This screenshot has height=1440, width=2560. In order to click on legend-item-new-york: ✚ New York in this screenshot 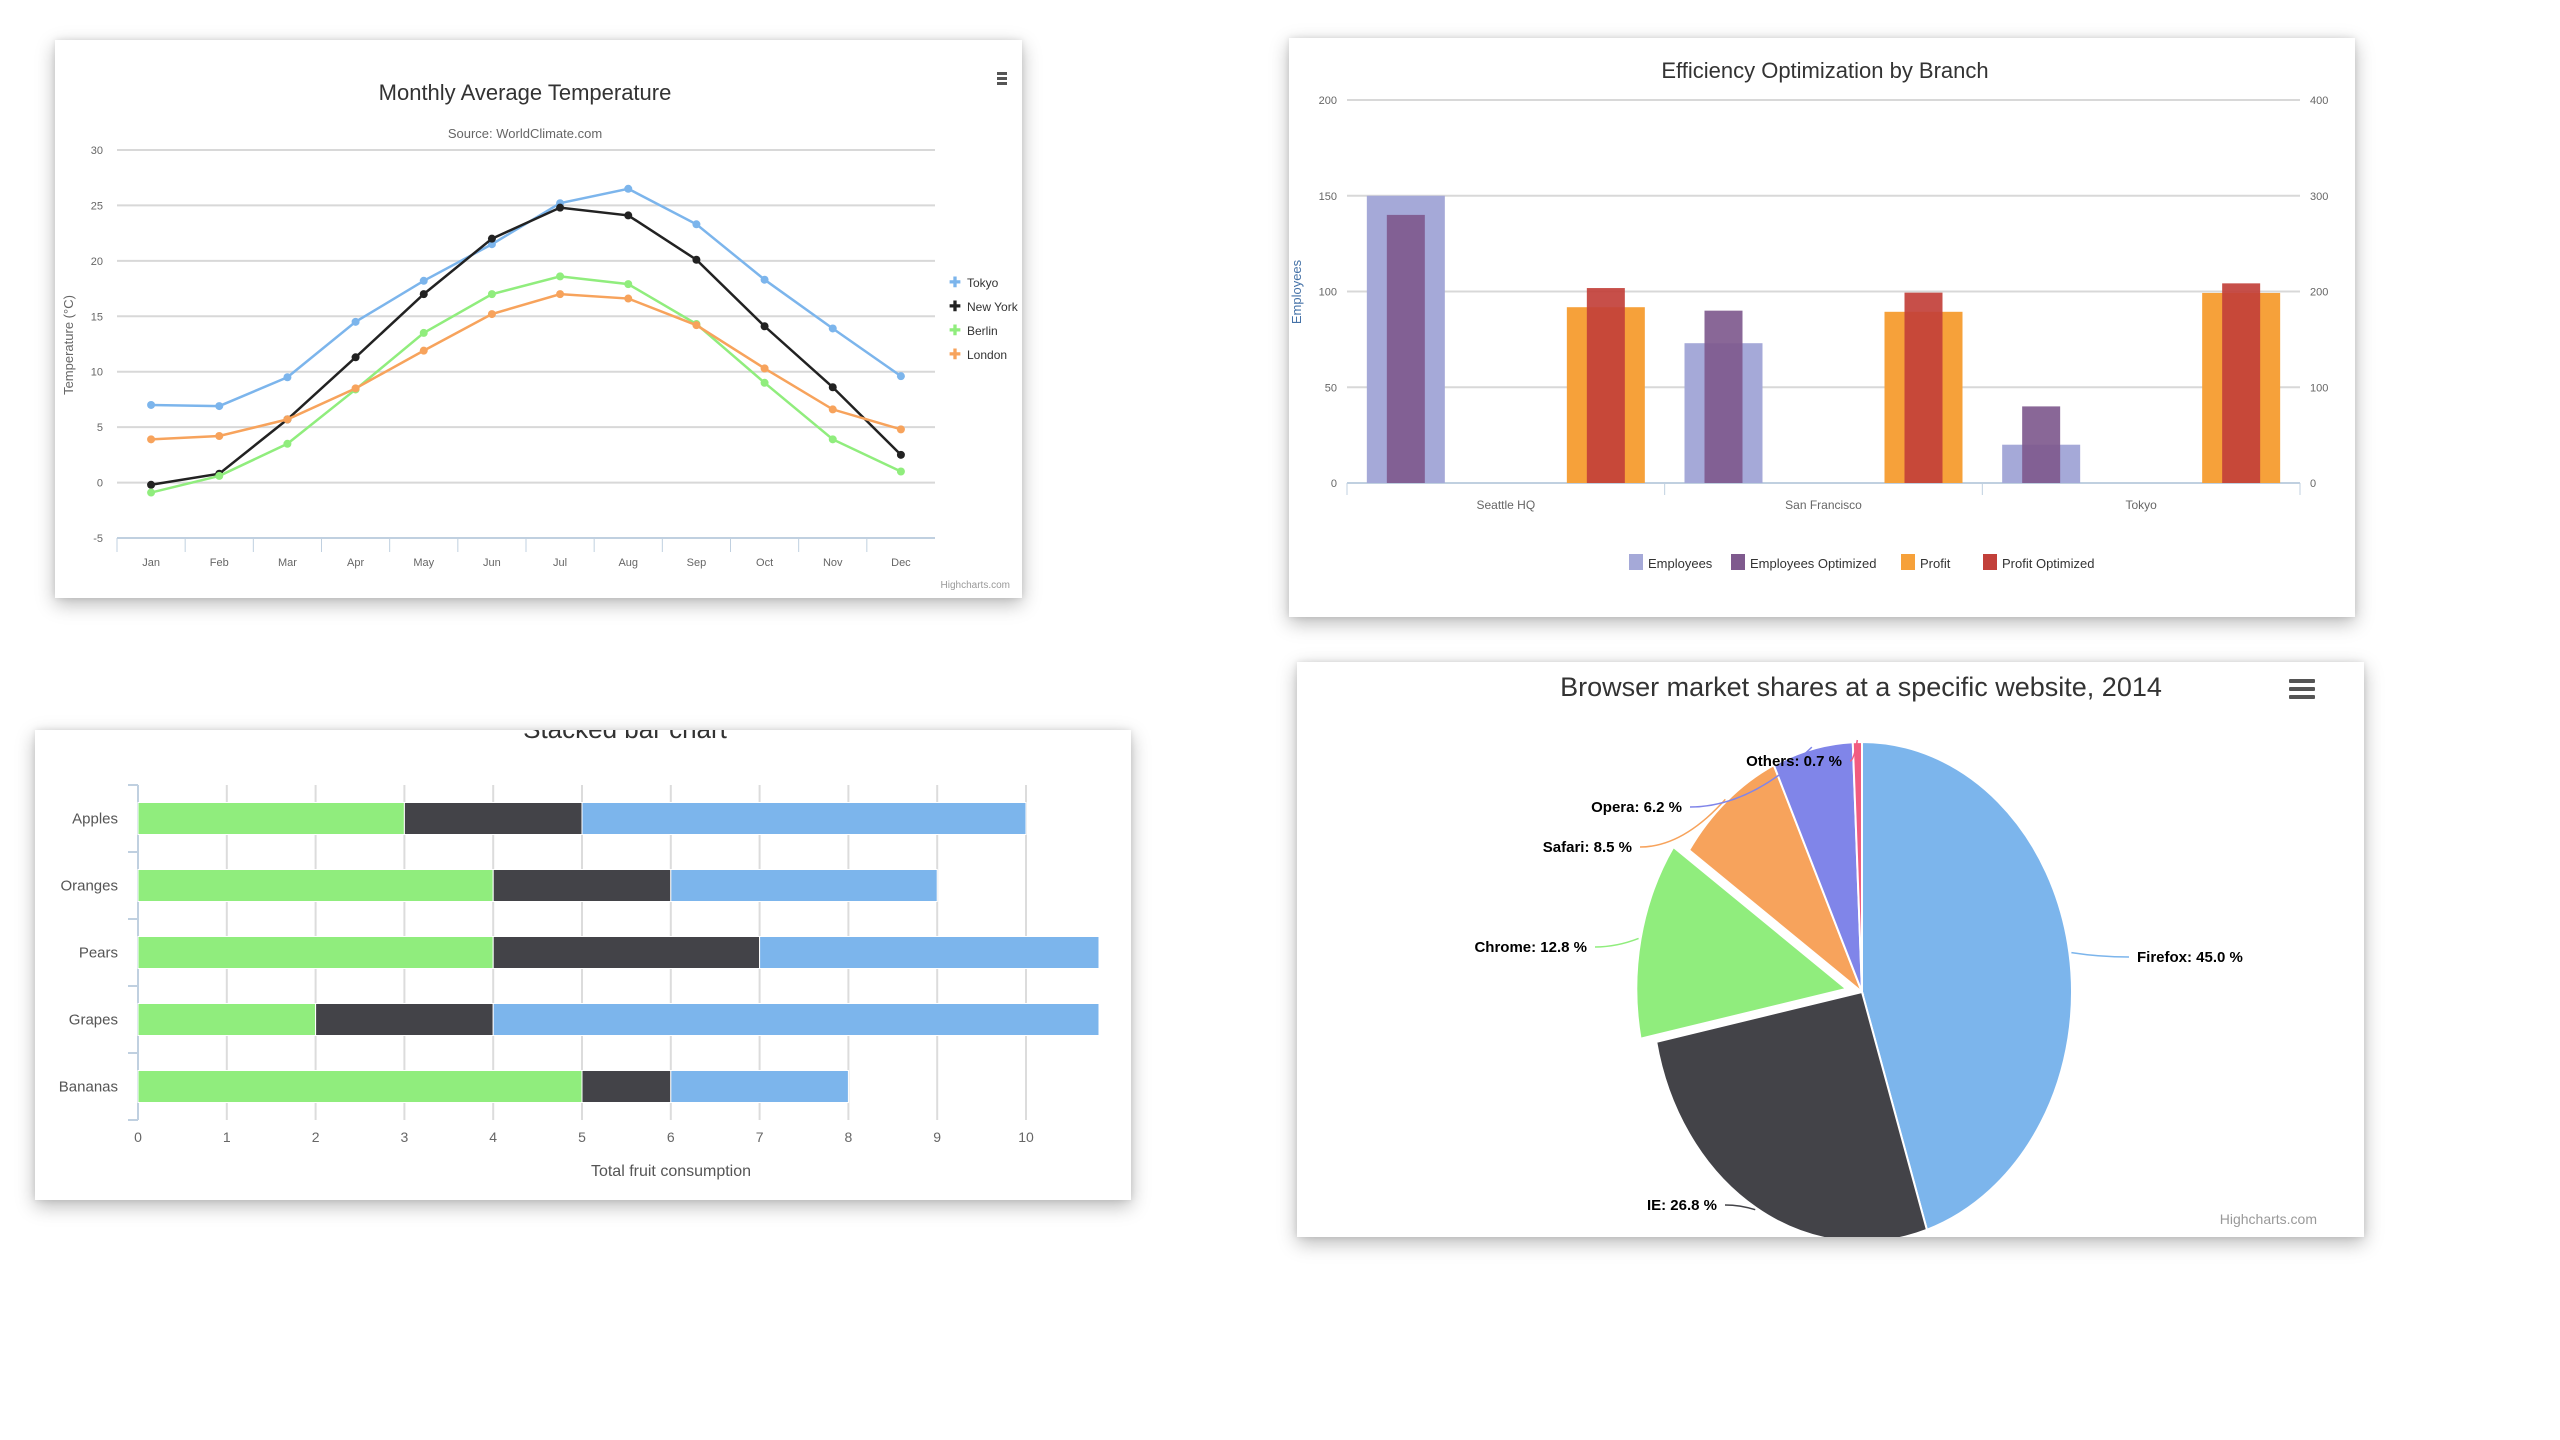, I will do `click(984, 306)`.